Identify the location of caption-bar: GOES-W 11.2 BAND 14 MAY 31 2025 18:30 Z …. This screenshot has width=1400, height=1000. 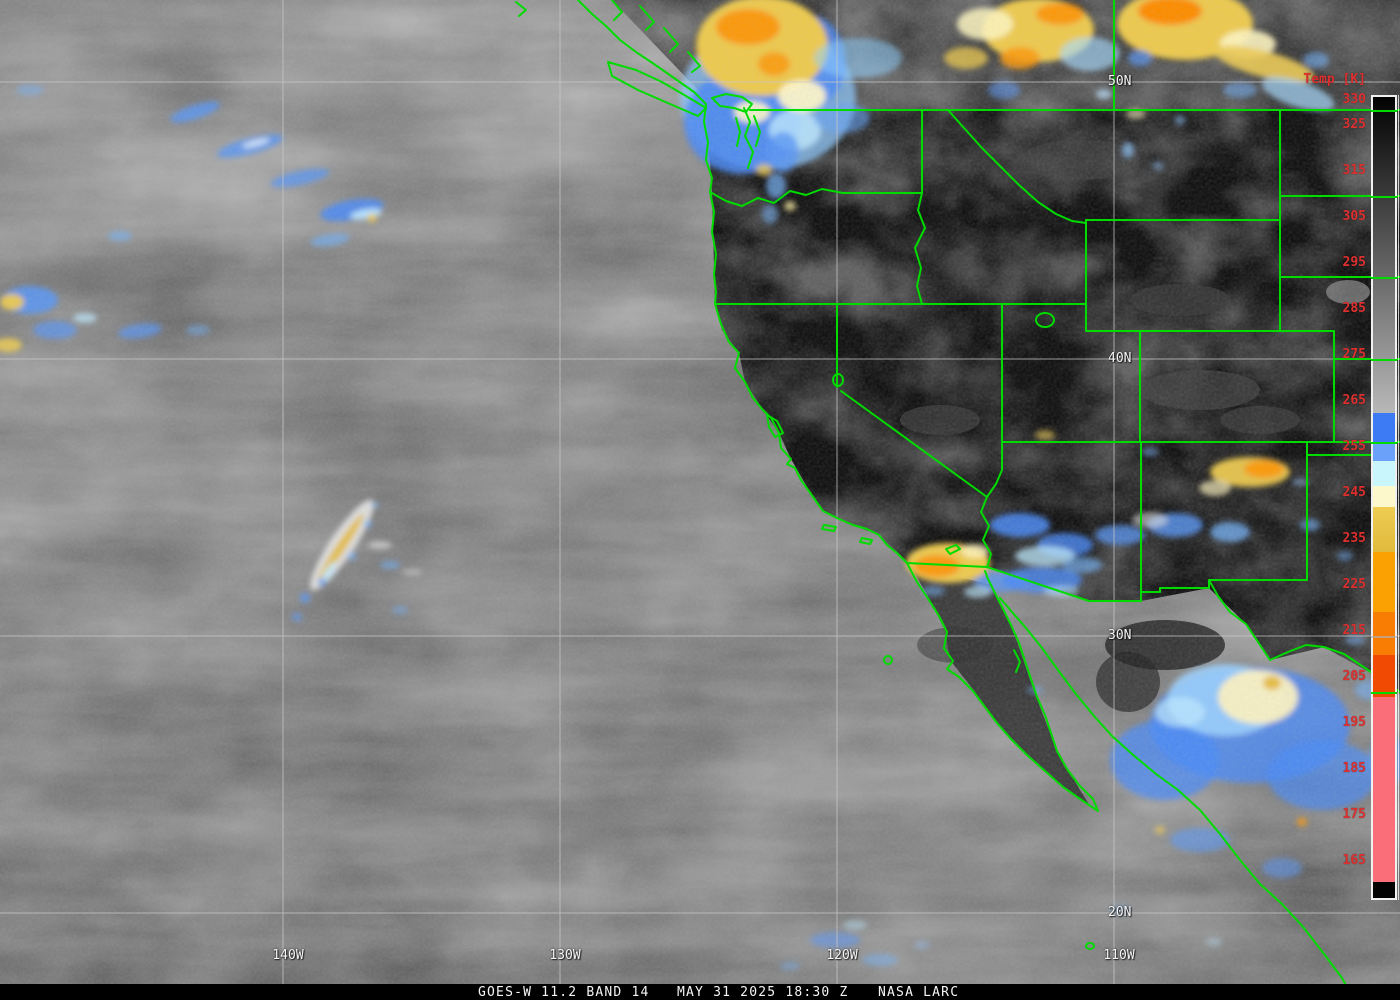
(700, 992).